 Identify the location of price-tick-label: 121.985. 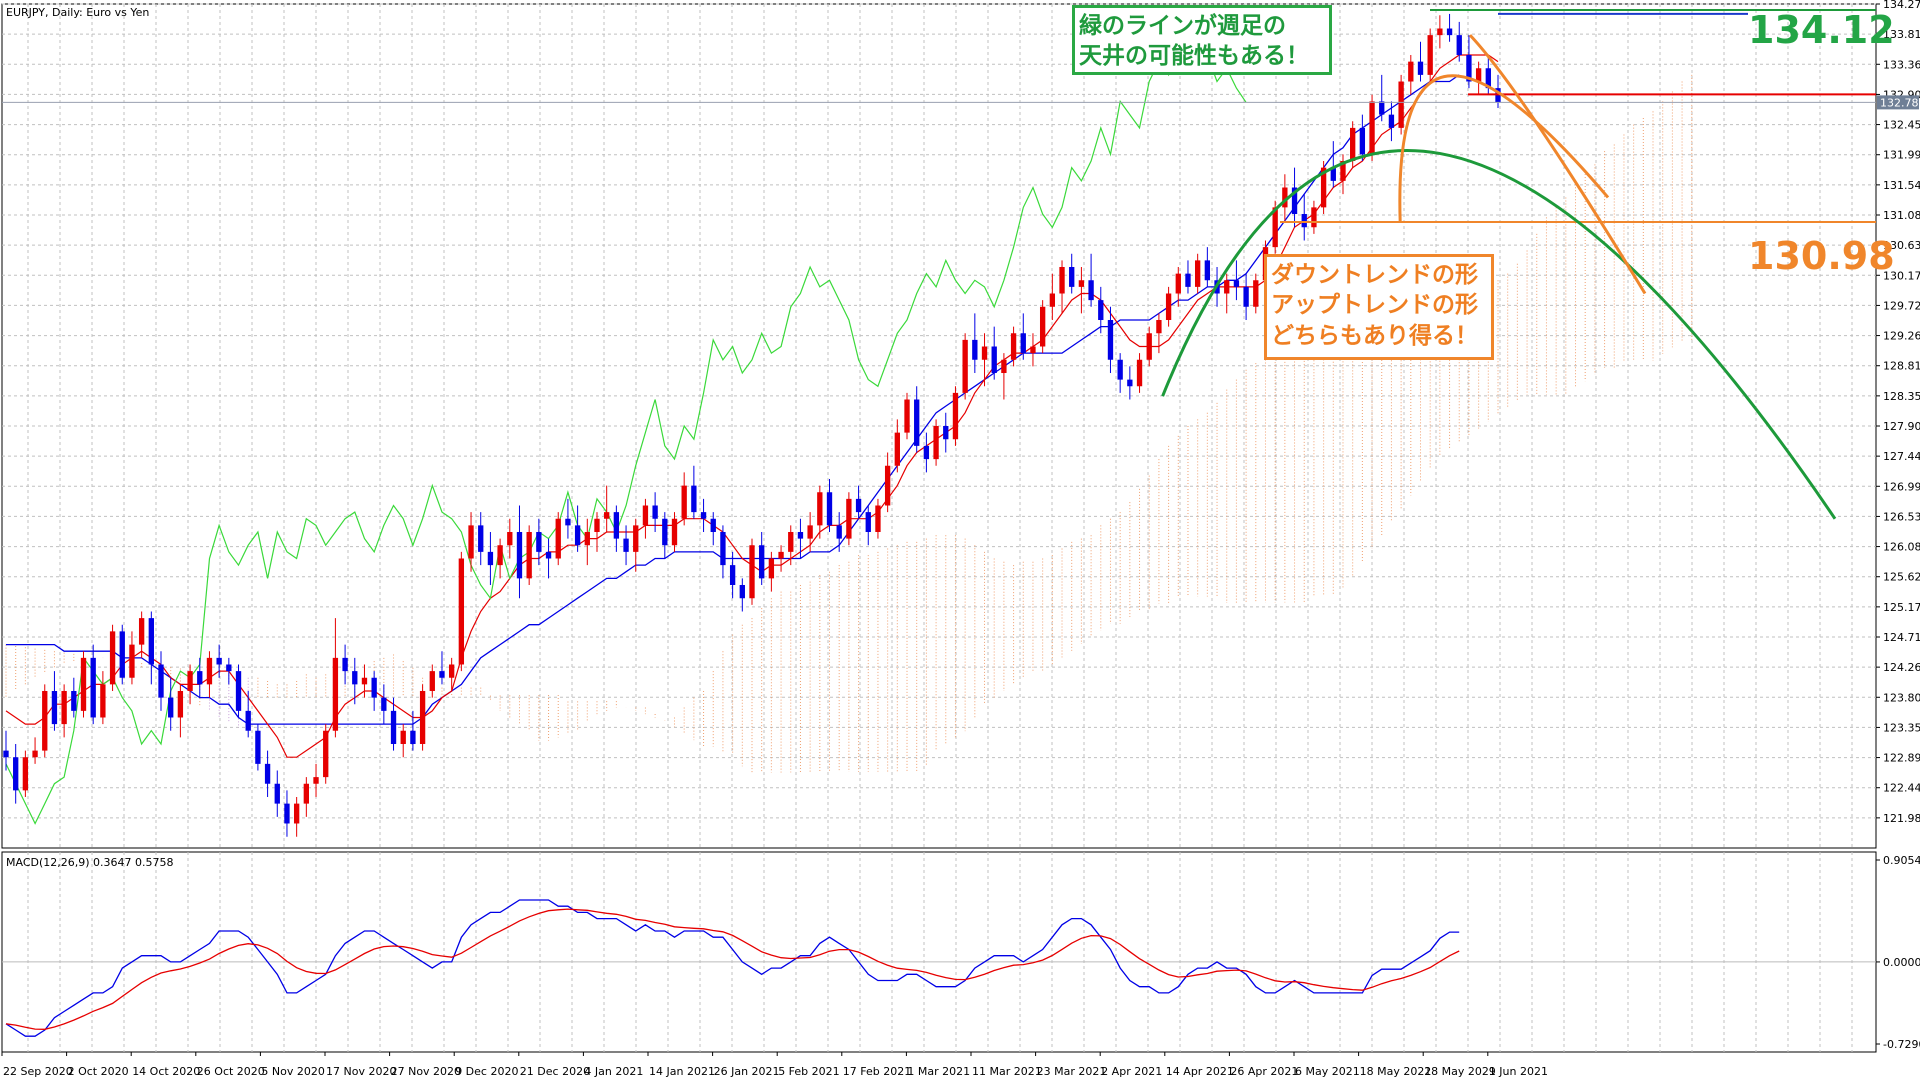
(1901, 818).